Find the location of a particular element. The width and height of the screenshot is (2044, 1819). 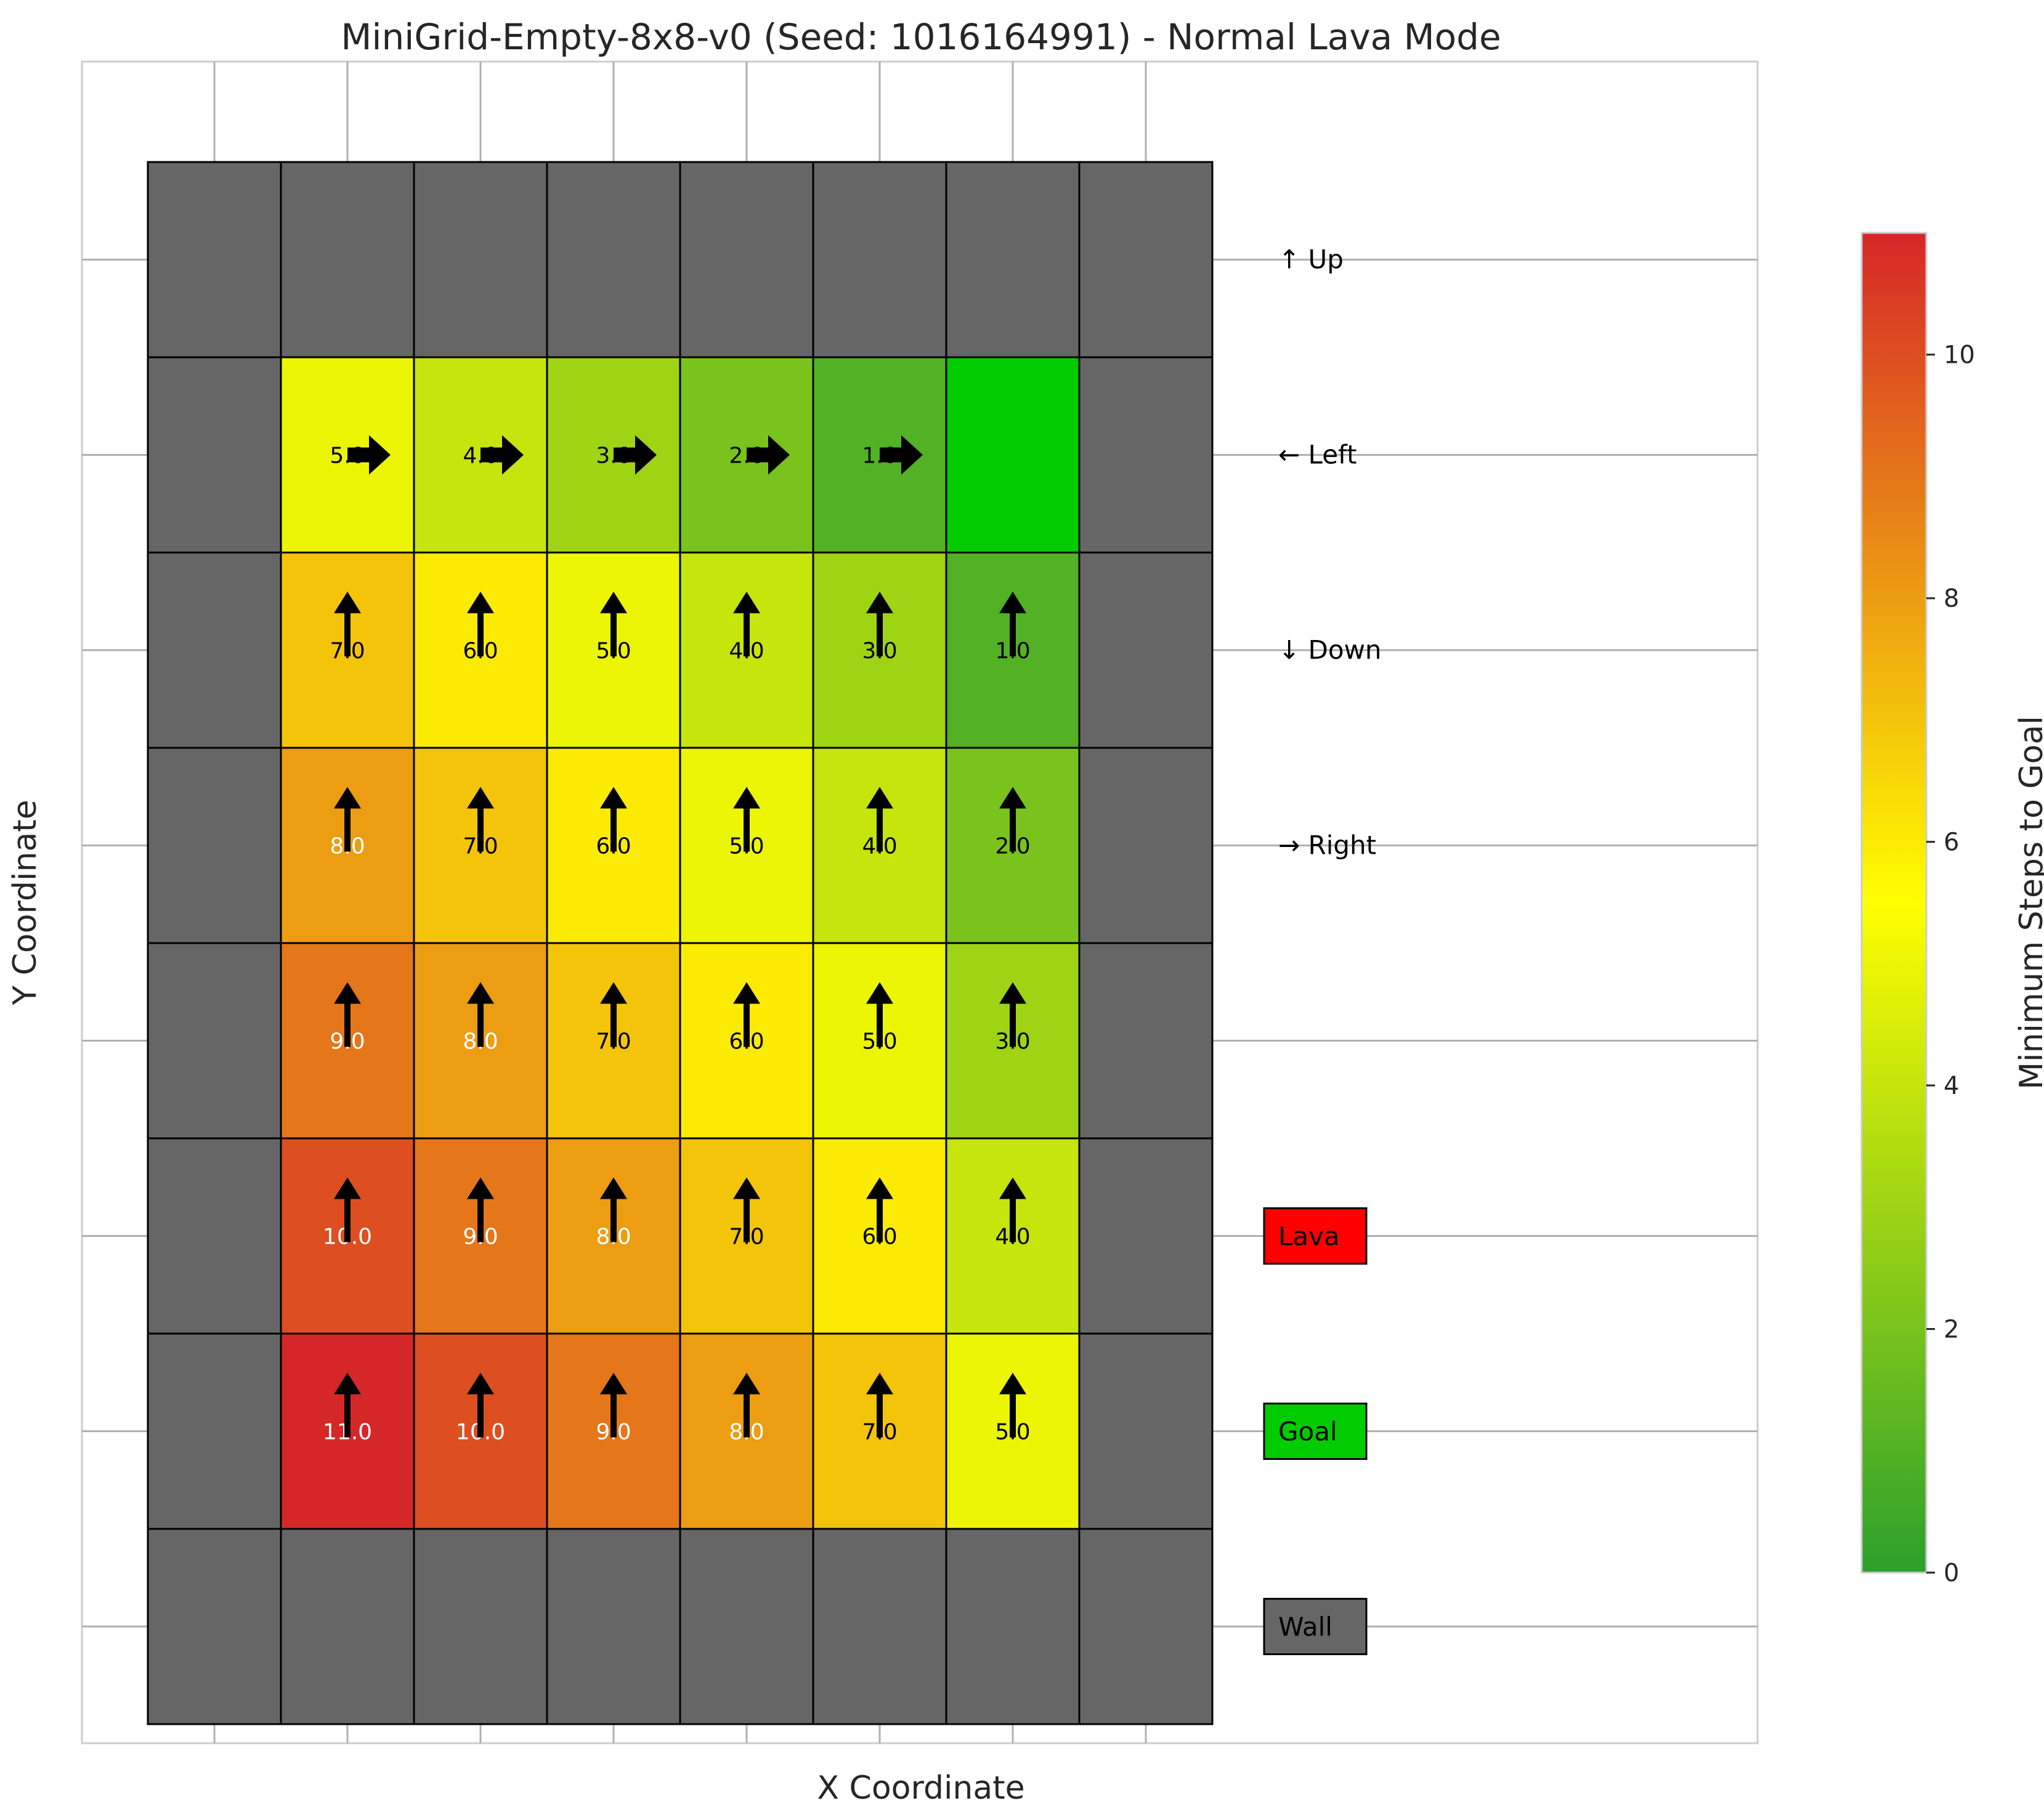

y-axis-label: Y Coordinate is located at coordinates (26, 902).